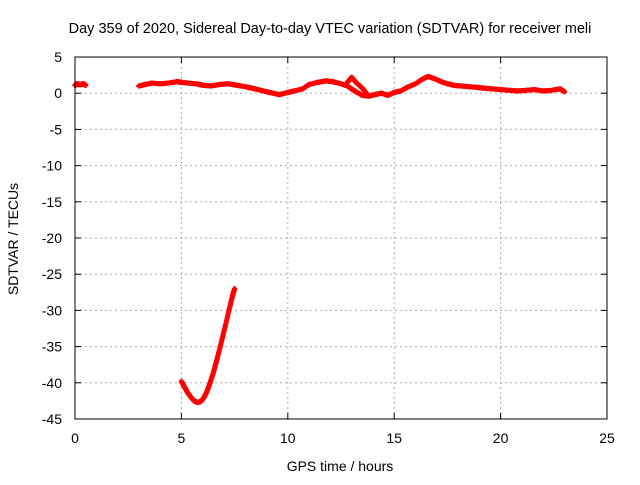 The height and width of the screenshot is (485, 640). Describe the element at coordinates (52, 383) in the screenshot. I see `y-tick-label: -40` at that location.